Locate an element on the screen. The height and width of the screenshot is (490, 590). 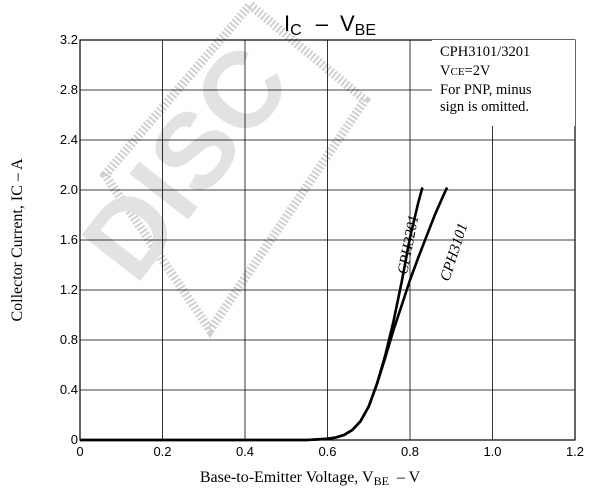
y-tick-label: 2.4 is located at coordinates (69, 139).